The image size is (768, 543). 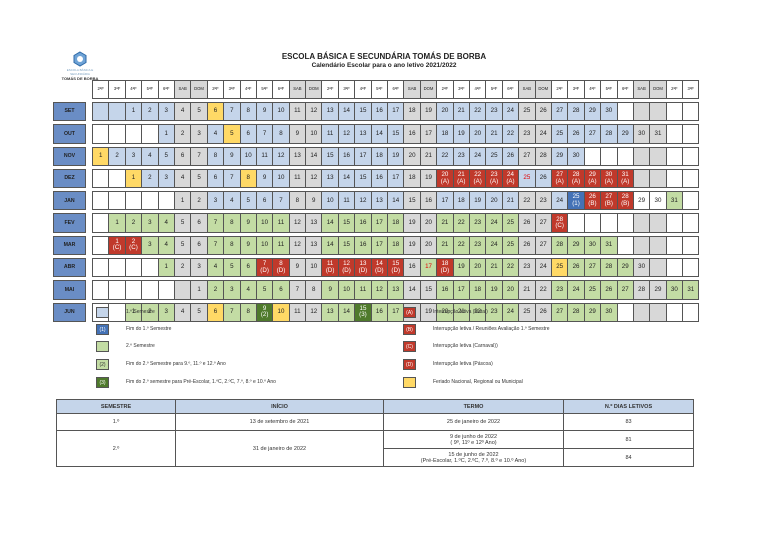 I want to click on legend-swatch, so click(x=409, y=382).